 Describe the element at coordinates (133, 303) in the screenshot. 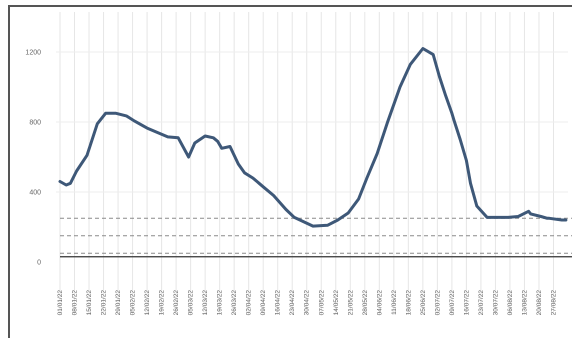

I see `x-tick-label: 05/02/22` at that location.